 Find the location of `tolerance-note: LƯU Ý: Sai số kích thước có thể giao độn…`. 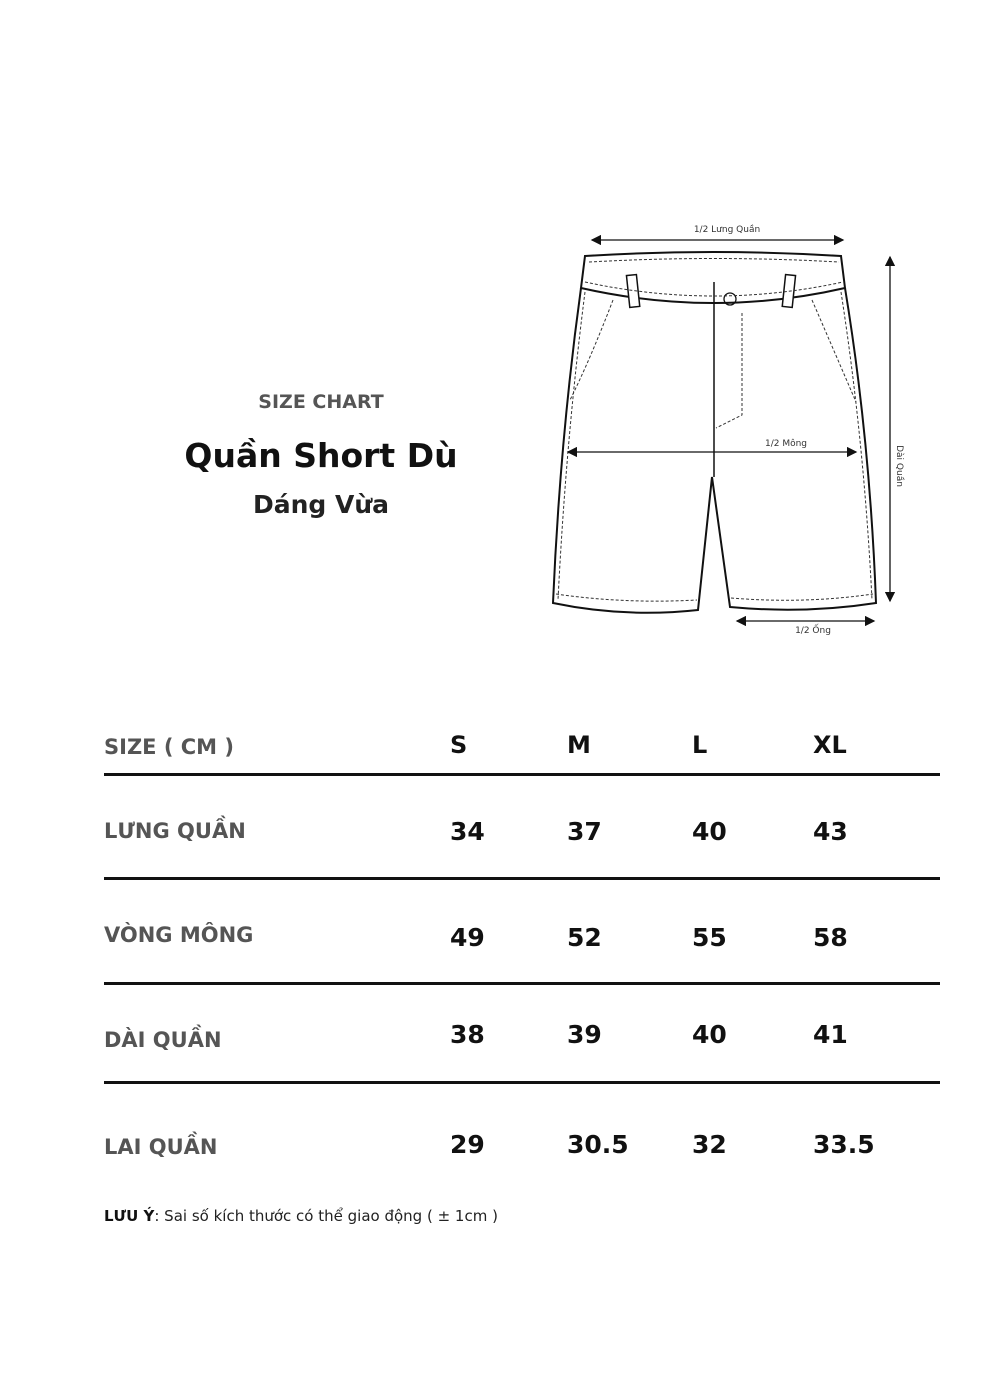

tolerance-note: LƯU Ý: Sai số kích thước có thể giao độn… is located at coordinates (301, 1216).